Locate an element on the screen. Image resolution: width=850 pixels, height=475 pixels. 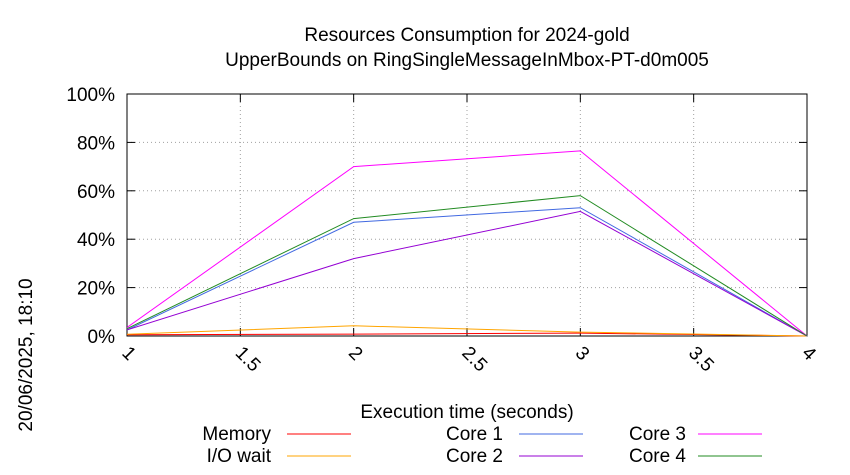
x-axis-label: Execution time (seconds) is located at coordinates (466, 412).